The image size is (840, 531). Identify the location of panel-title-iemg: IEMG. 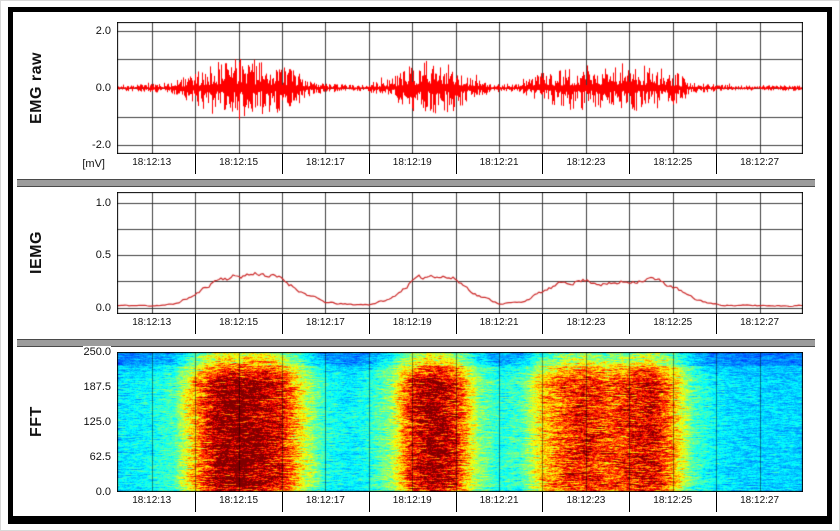
(36, 253).